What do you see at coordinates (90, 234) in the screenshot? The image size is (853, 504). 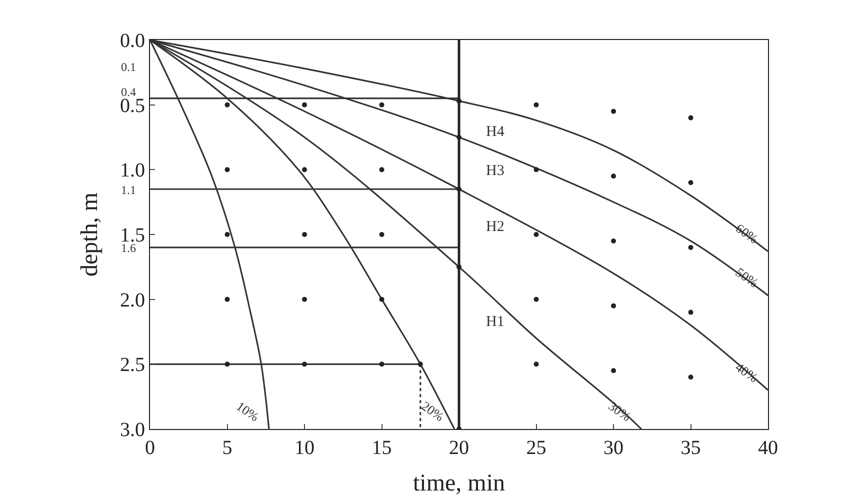 I see `y-axis-title: depth, m` at bounding box center [90, 234].